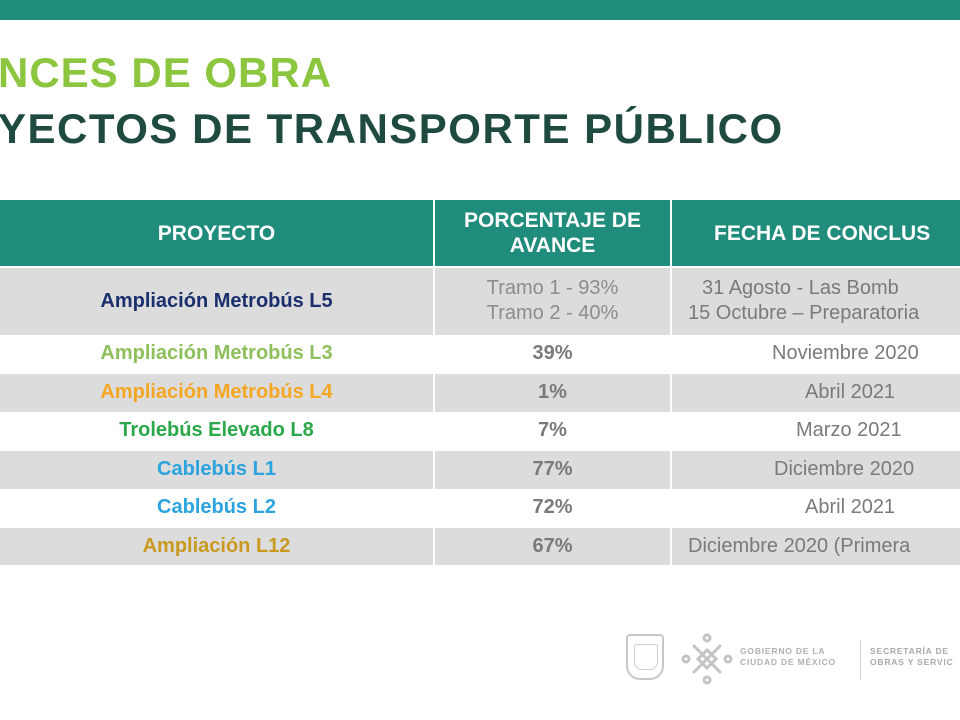 This screenshot has width=960, height=720. I want to click on table-row: Trolebús Elevado L8 7% Marzo 2021, so click(480, 430).